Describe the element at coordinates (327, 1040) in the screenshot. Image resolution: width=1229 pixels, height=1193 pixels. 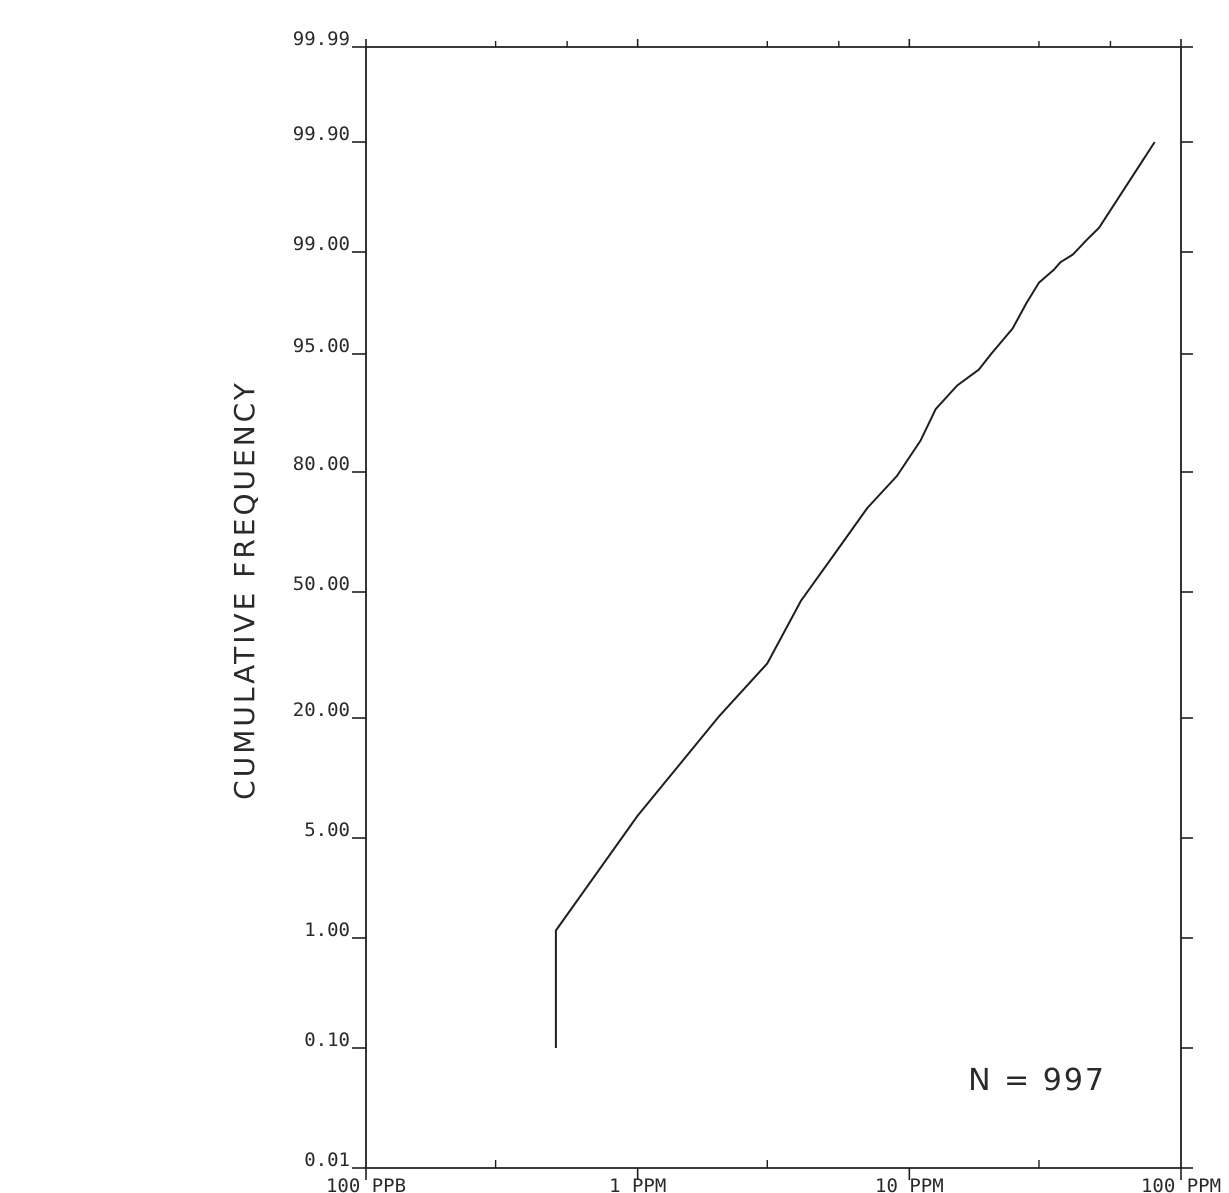
I see `y-tick-label: 0.10` at that location.